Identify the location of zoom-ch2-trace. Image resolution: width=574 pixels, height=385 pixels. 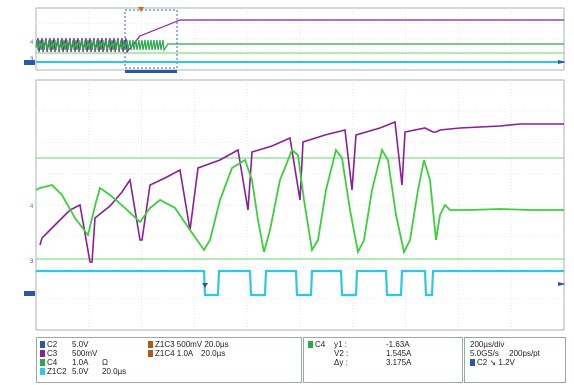
(300, 283).